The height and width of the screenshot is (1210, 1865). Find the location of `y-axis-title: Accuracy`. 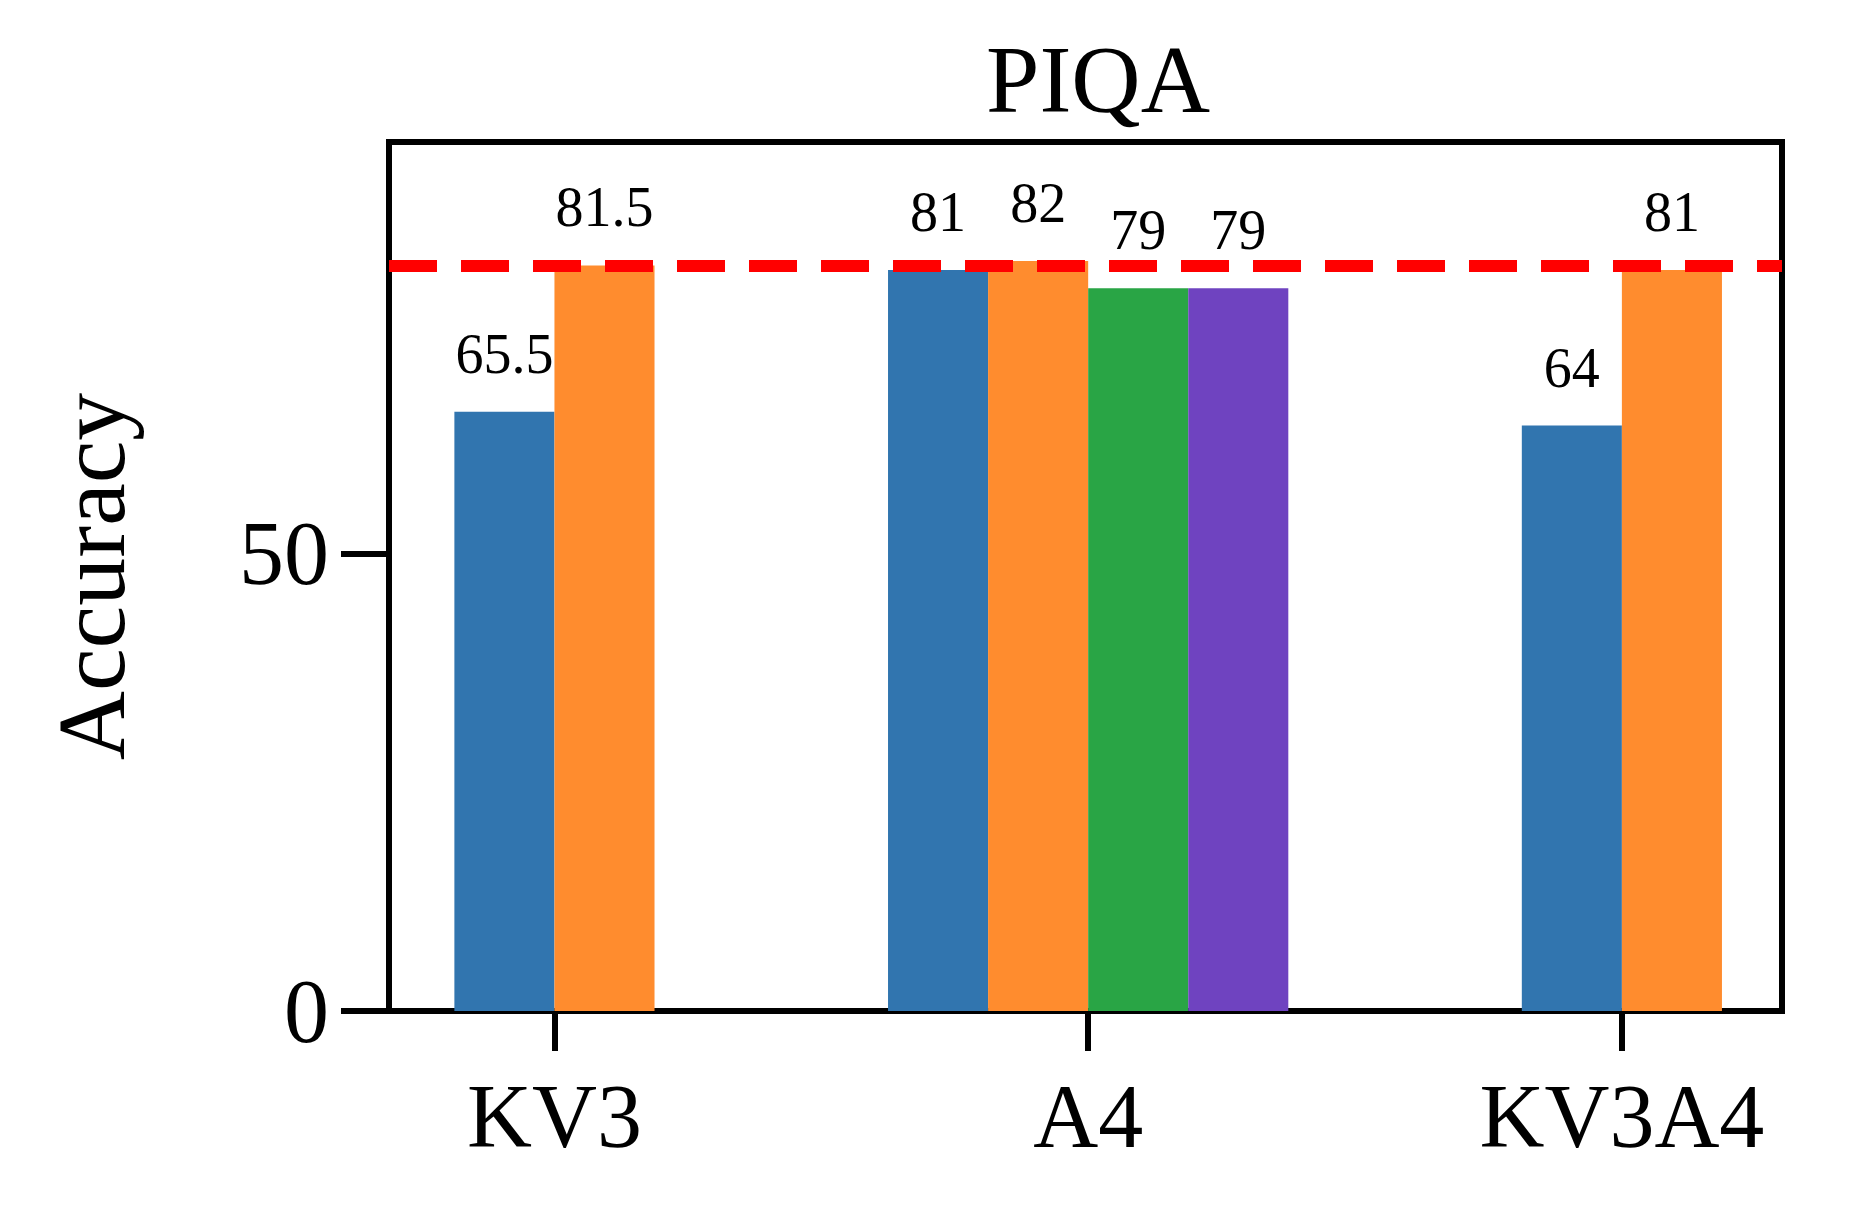

y-axis-title: Accuracy is located at coordinates (91, 576).